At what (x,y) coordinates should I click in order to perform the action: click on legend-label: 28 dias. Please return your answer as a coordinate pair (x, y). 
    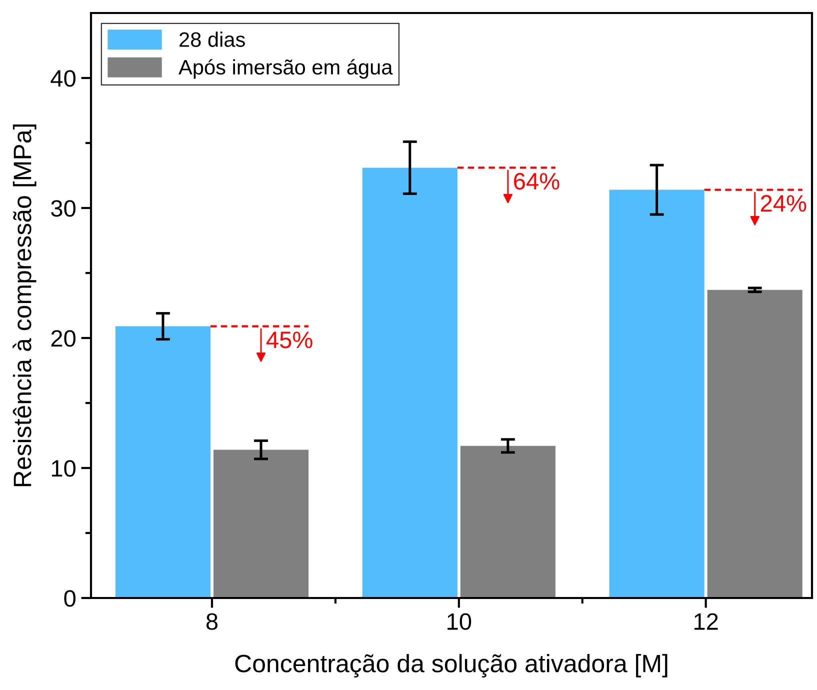
    Looking at the image, I should click on (212, 39).